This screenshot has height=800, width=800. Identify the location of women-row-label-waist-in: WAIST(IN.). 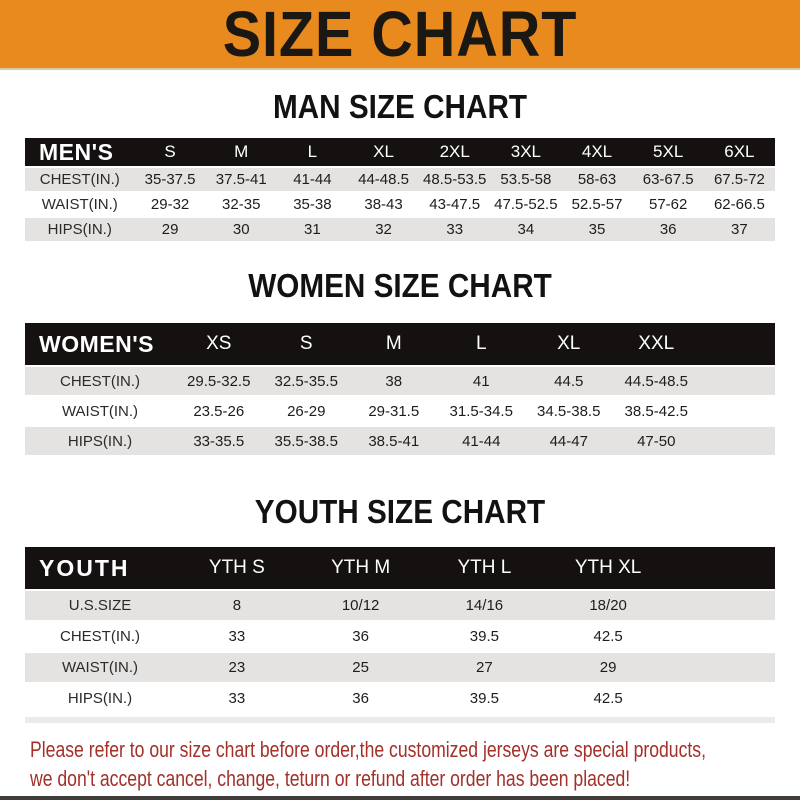
(100, 411).